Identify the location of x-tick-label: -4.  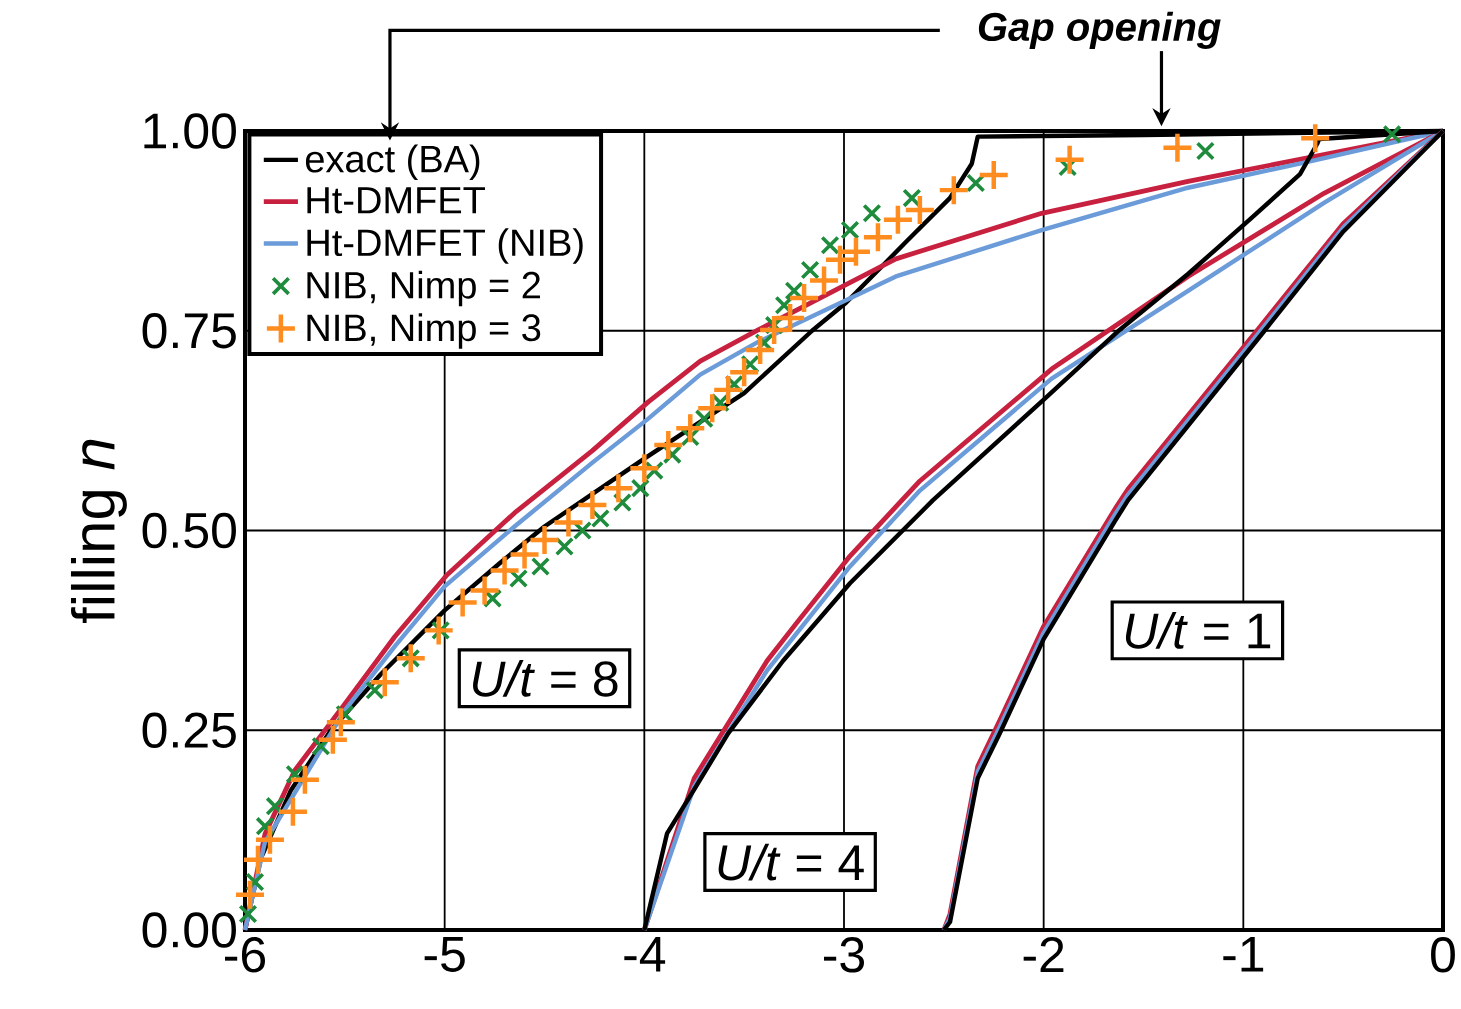
(645, 954).